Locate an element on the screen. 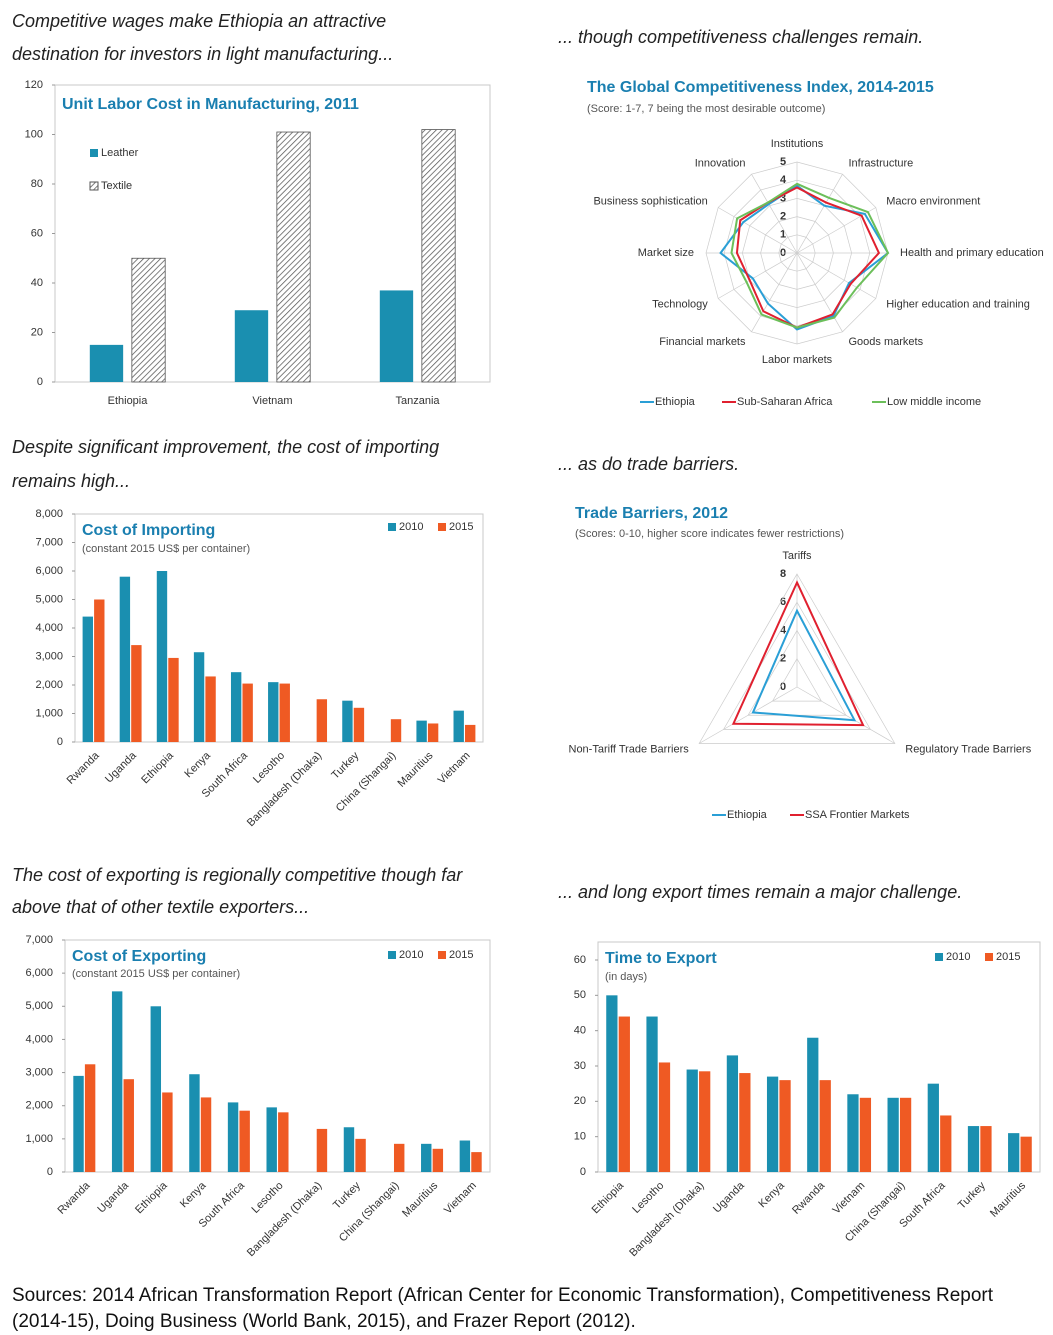 The image size is (1053, 1335). r-tick-label: 0 is located at coordinates (783, 687).